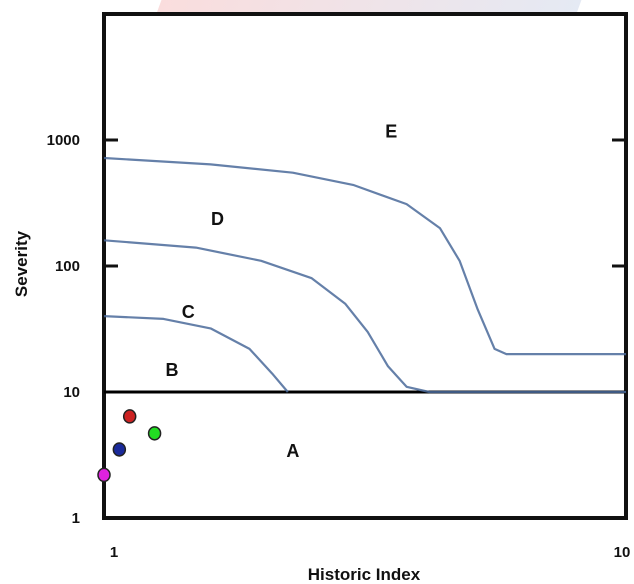 Image resolution: width=634 pixels, height=584 pixels. I want to click on data-points, so click(129, 446).